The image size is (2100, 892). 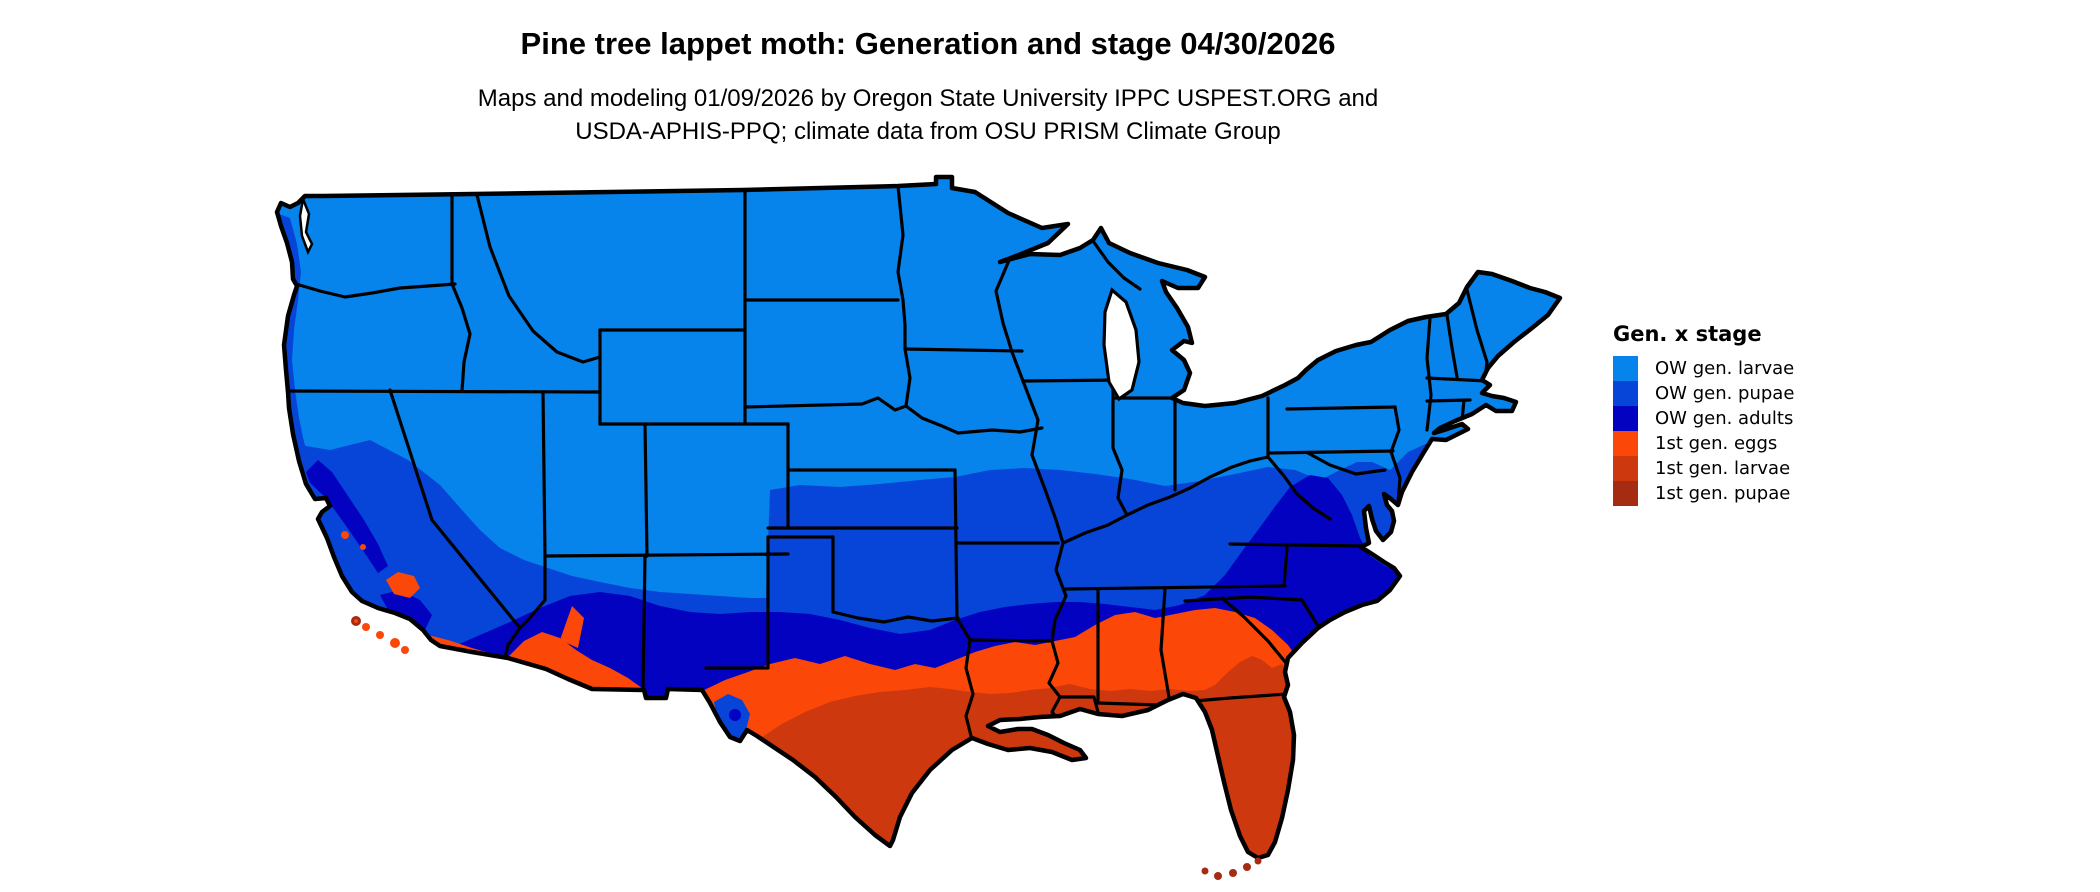 I want to click on legend-item: 1st gen. eggs, so click(x=1703, y=443).